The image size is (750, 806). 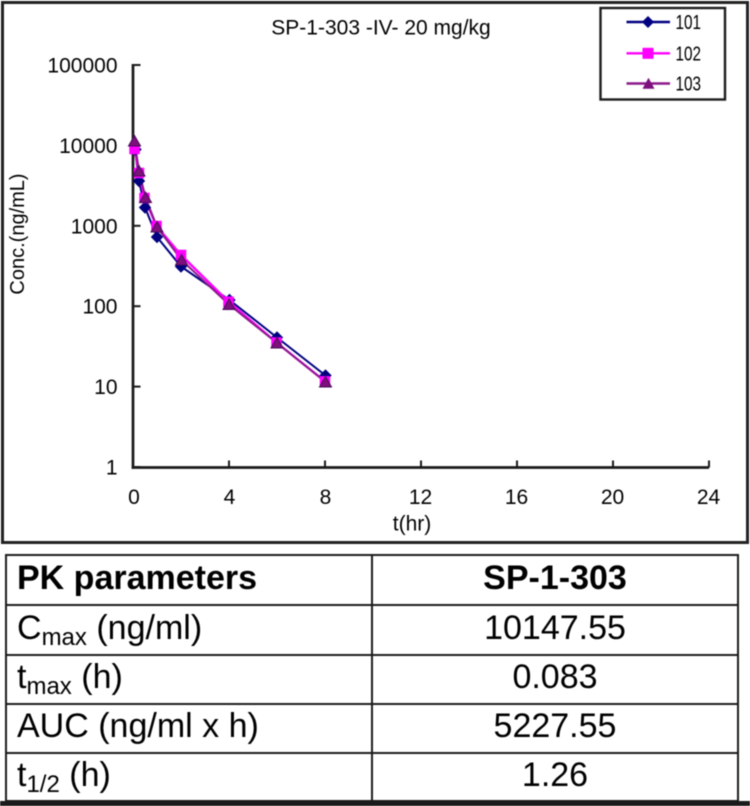 What do you see at coordinates (18, 233) in the screenshot?
I see `svg-text: Conc.(ng/mL)` at bounding box center [18, 233].